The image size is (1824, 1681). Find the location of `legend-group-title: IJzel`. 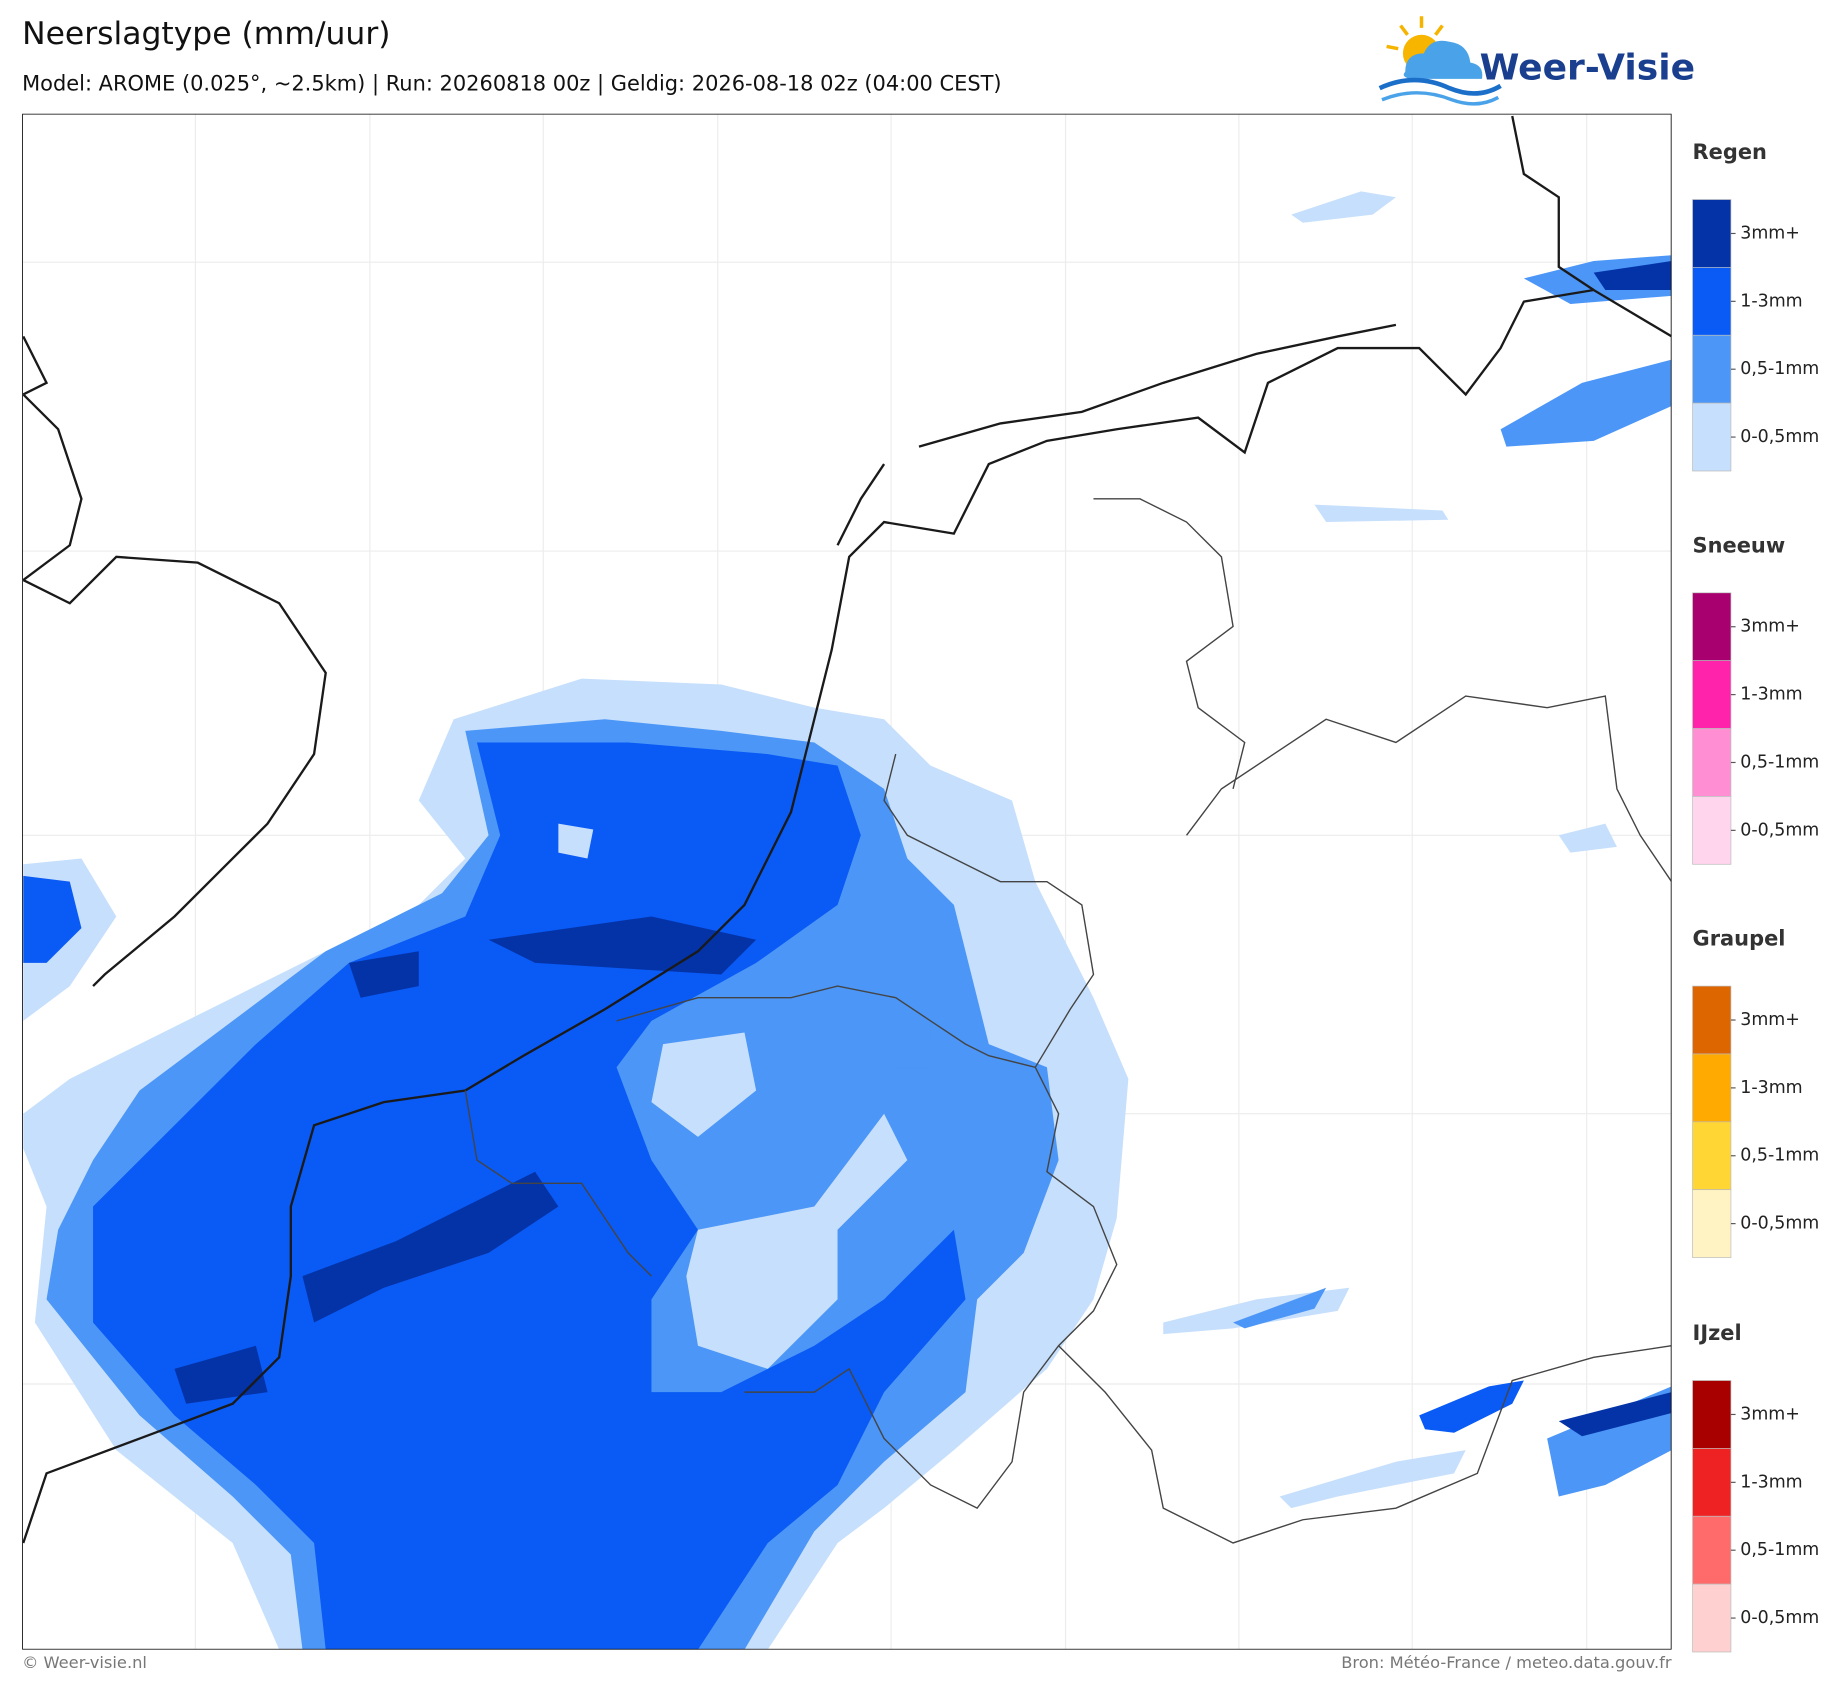

legend-group-title: IJzel is located at coordinates (1717, 1333).